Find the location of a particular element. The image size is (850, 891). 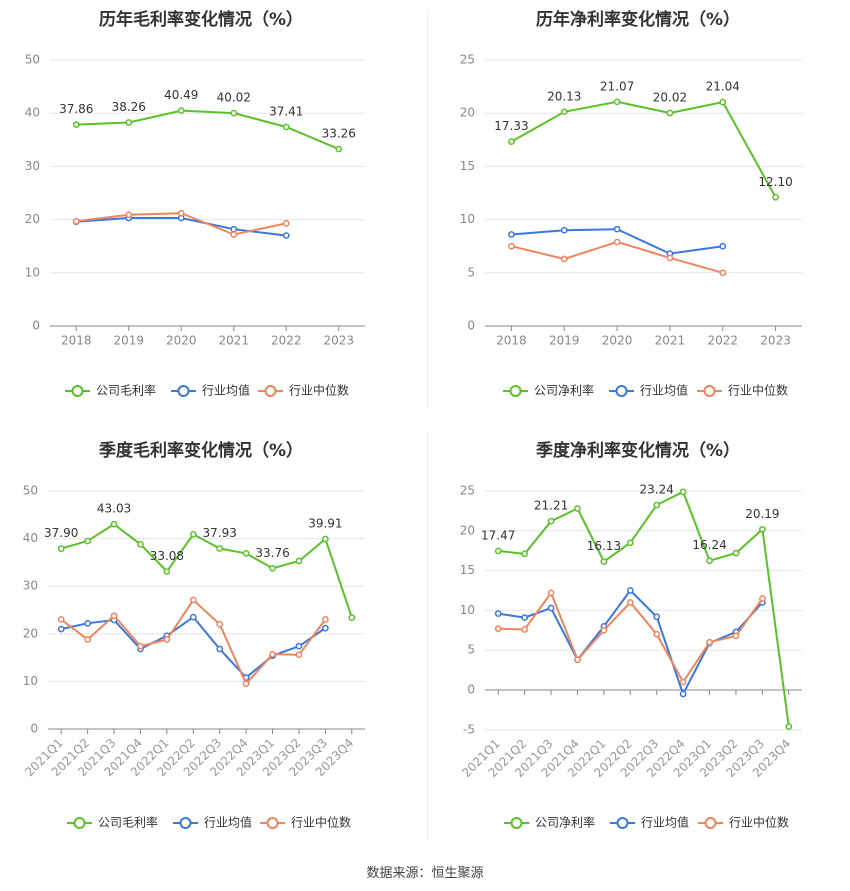

chart4-data-label: 21.21 is located at coordinates (551, 506).